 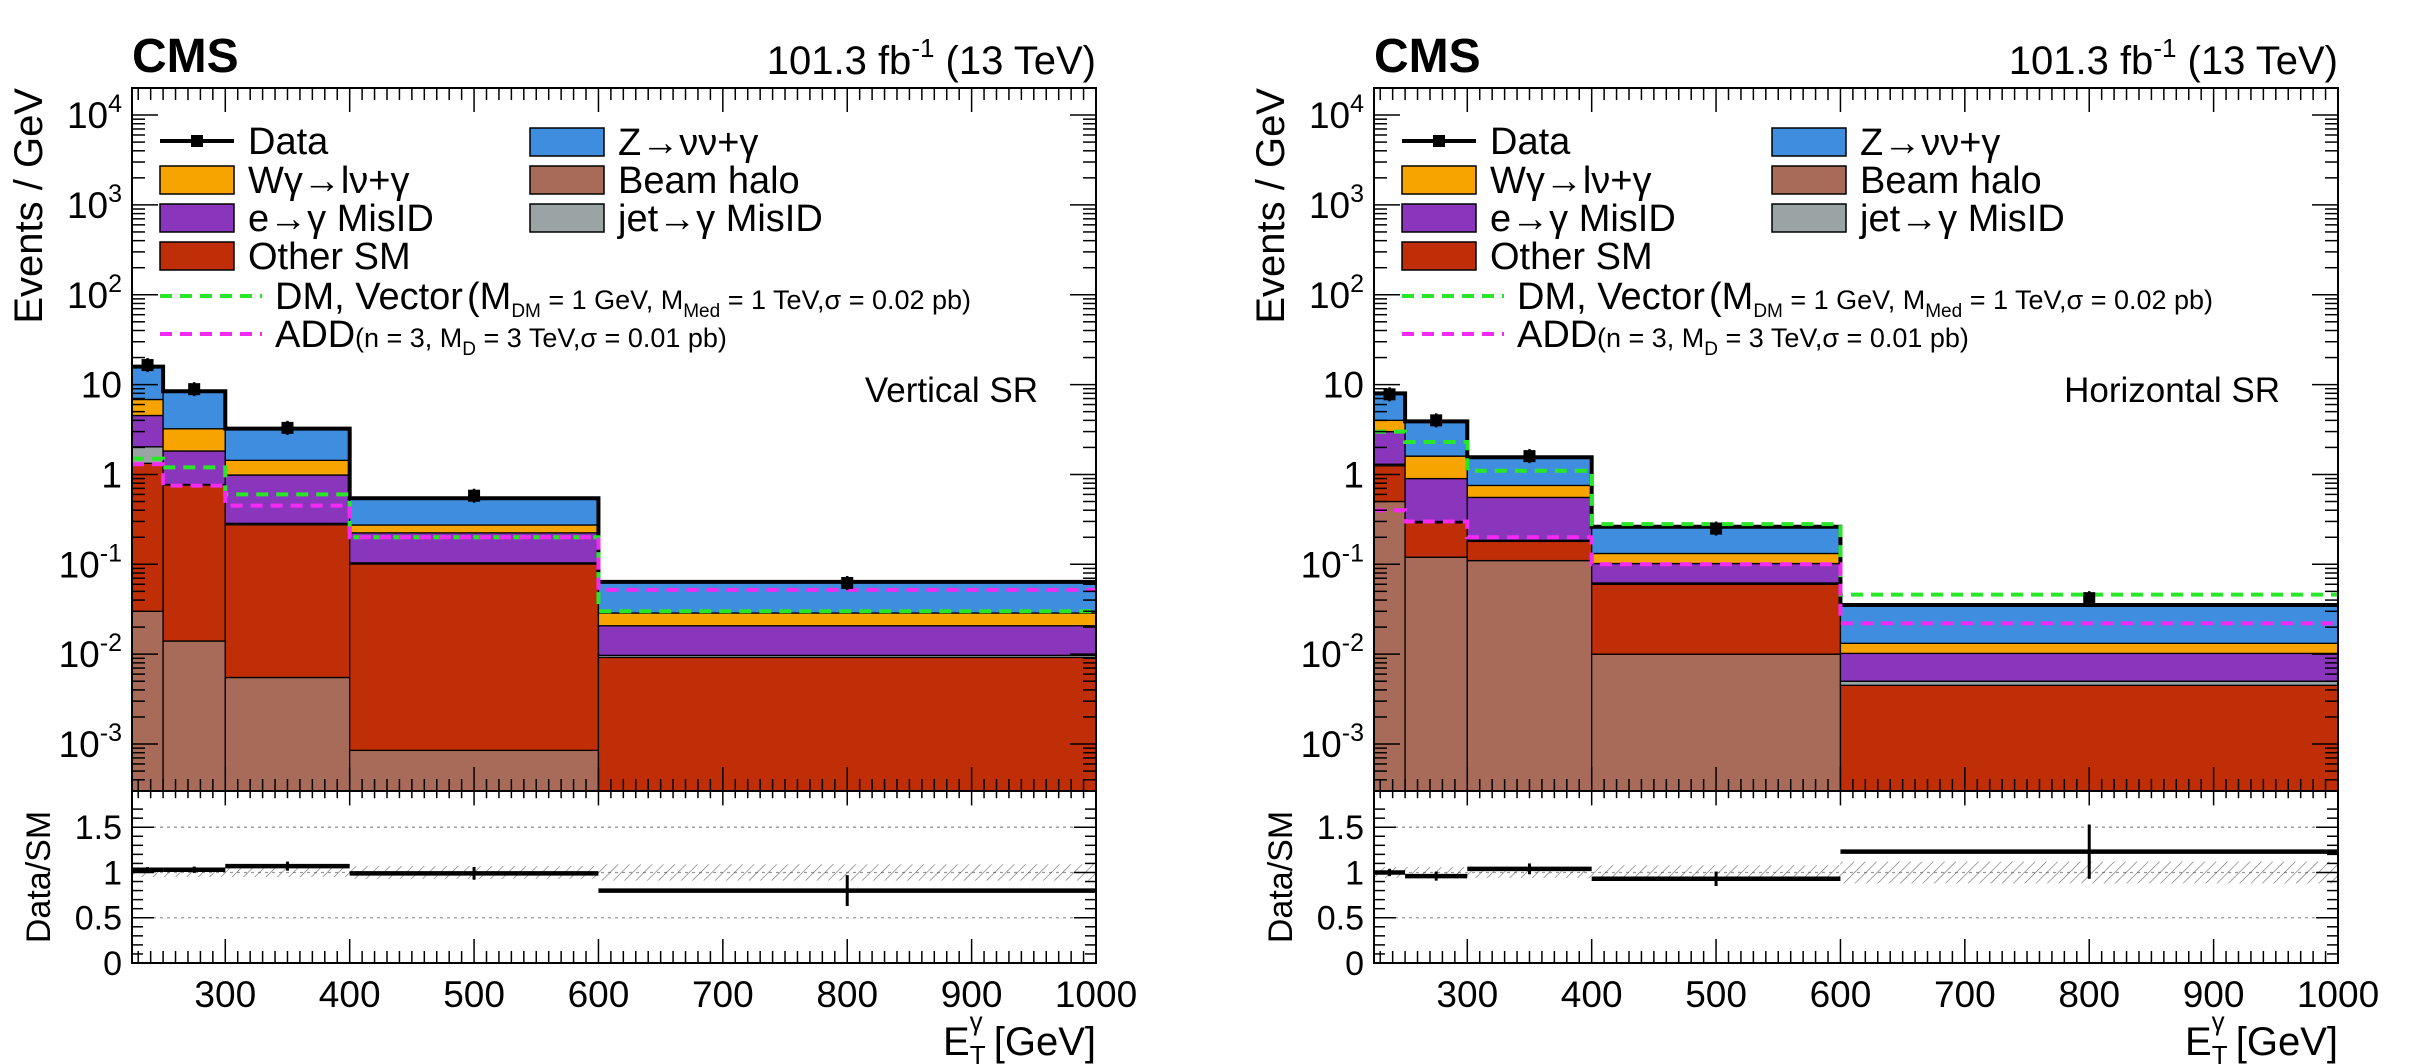 What do you see at coordinates (1336, 113) in the screenshot?
I see `y-tick-label: 10⁴` at bounding box center [1336, 113].